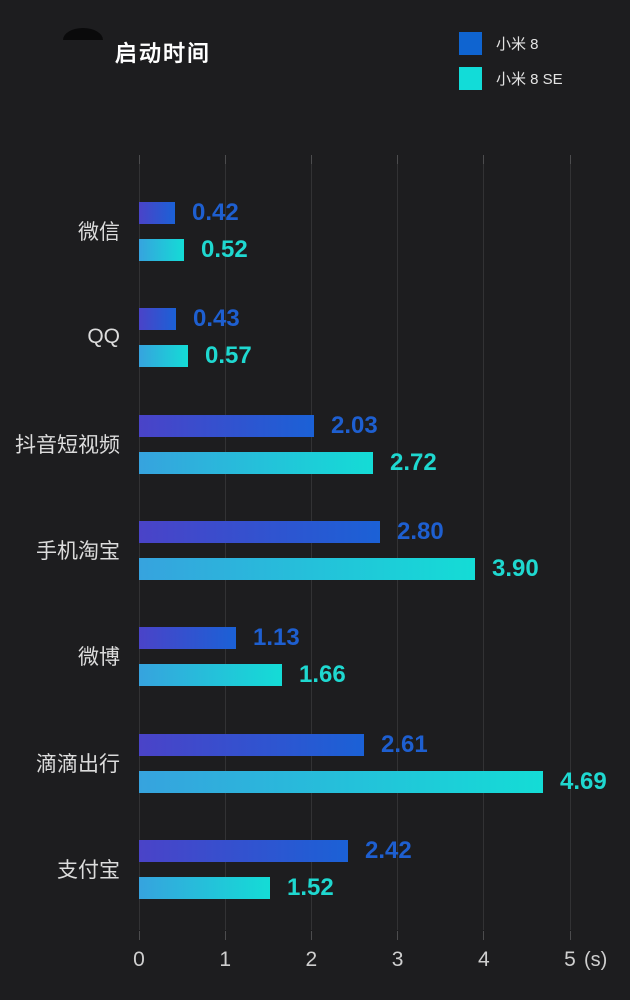 This screenshot has height=1000, width=630. I want to click on bar-line: 0.57, so click(195, 355).